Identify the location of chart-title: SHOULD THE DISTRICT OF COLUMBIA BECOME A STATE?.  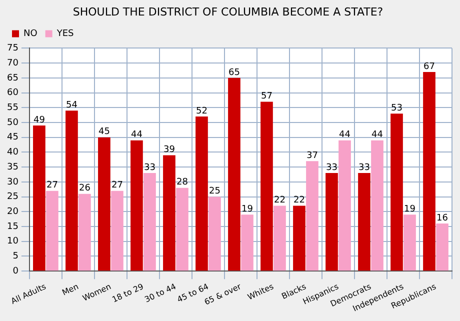
(228, 11).